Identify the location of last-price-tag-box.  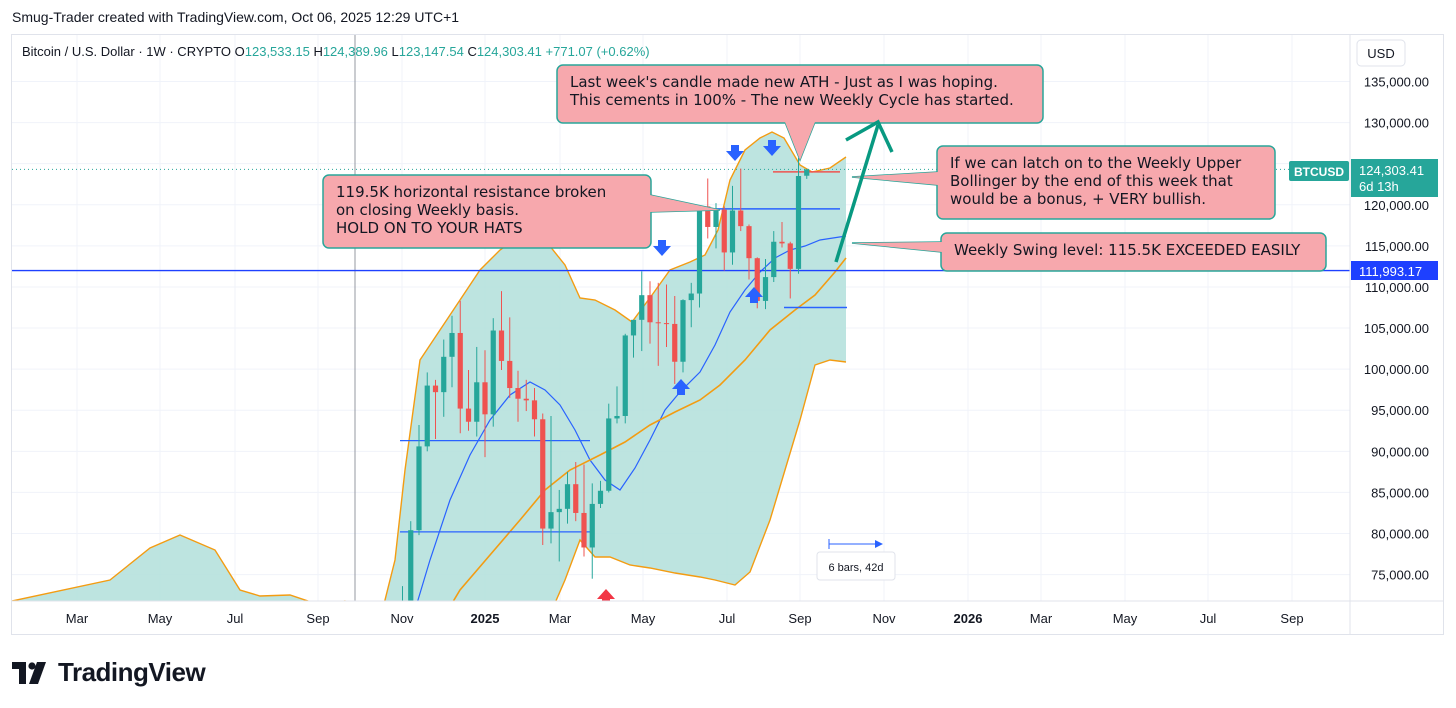
(1394, 178).